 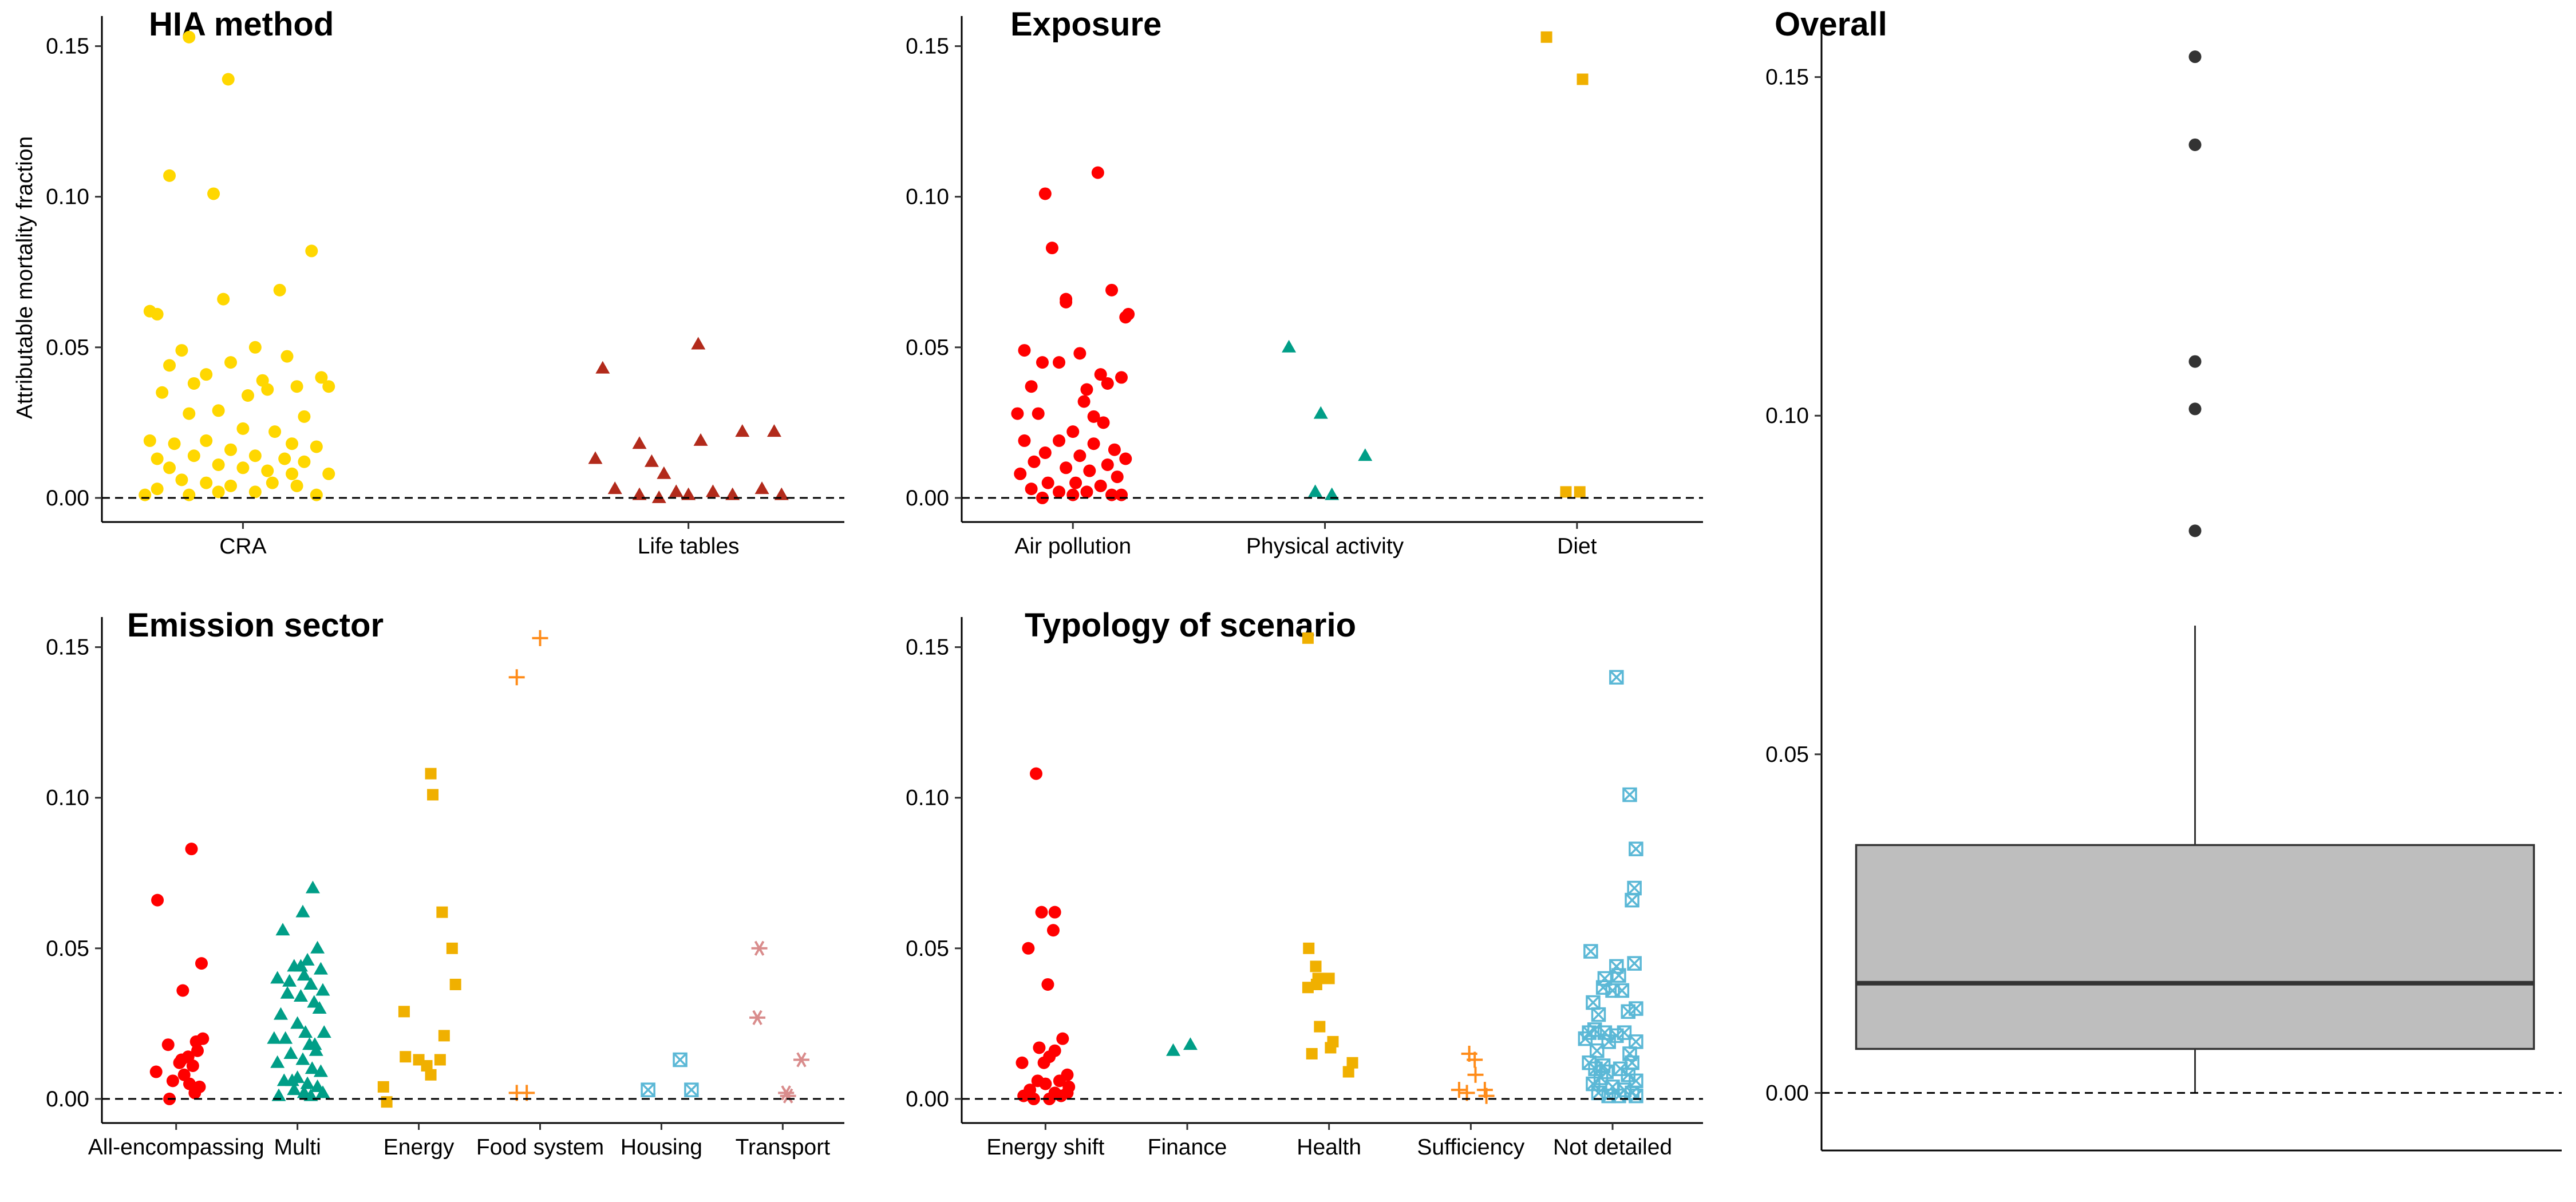 I want to click on x-tick-label: Diet, so click(x=1577, y=547).